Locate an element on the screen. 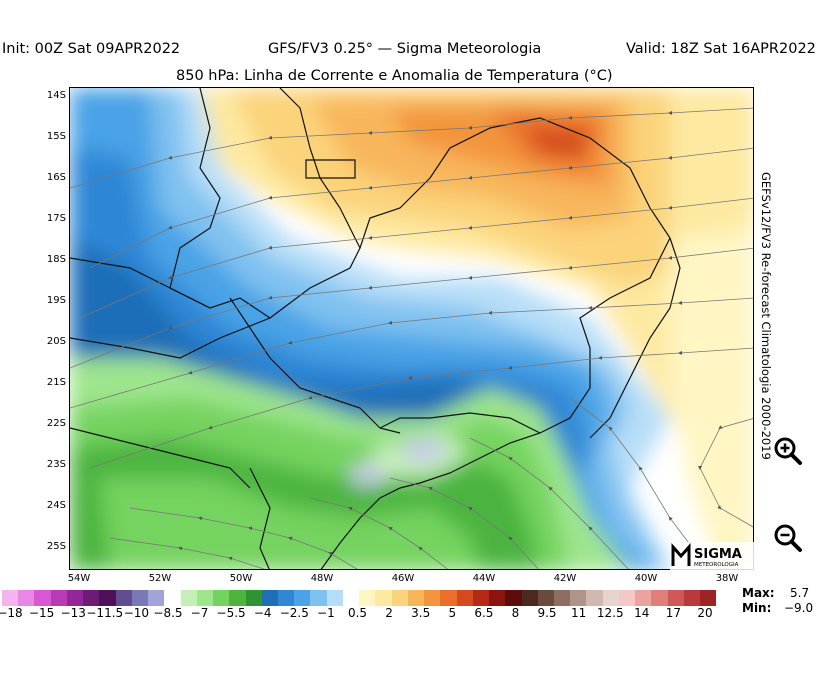  longitude-label: 46W is located at coordinates (403, 578).